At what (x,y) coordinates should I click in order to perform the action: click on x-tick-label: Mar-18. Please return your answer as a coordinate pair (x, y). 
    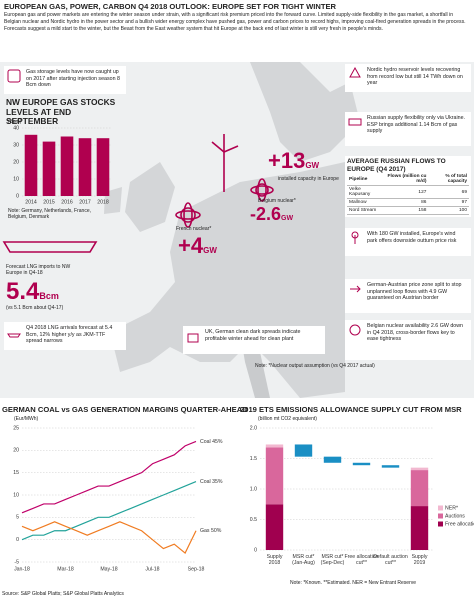
    Looking at the image, I should click on (65, 569).